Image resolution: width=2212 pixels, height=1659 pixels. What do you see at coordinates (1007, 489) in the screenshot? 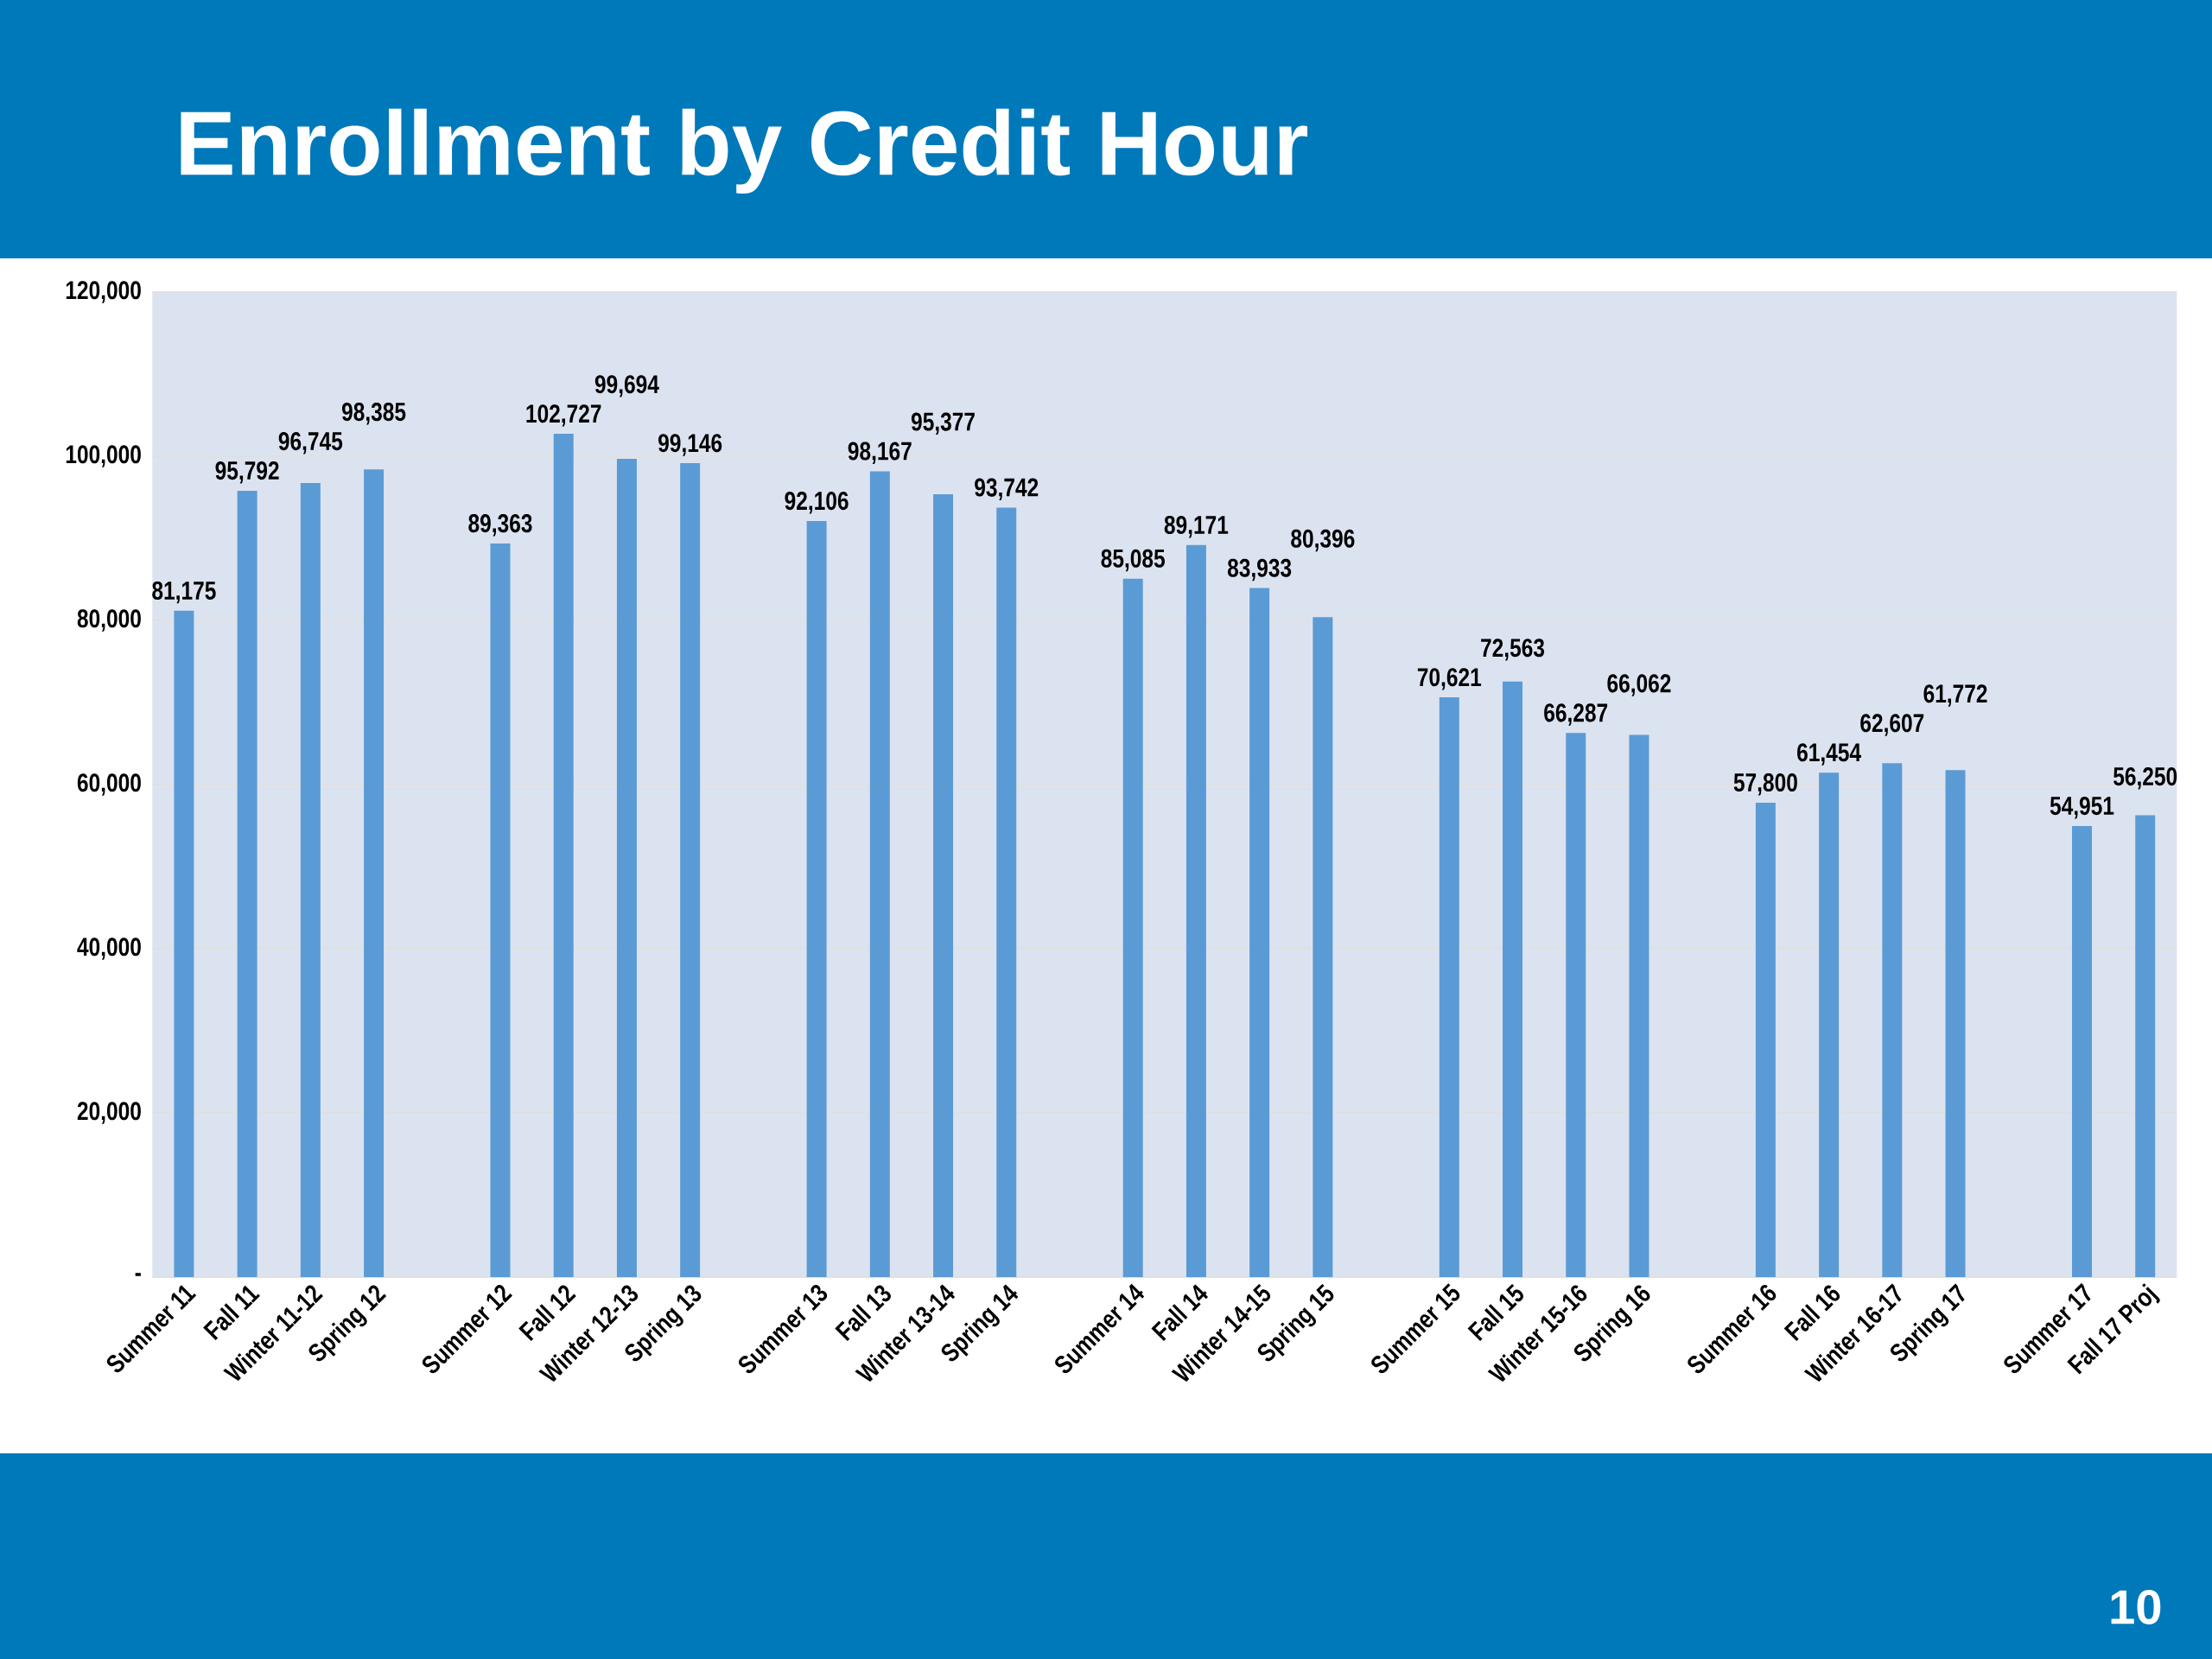
I see `data-label: 93,742` at bounding box center [1007, 489].